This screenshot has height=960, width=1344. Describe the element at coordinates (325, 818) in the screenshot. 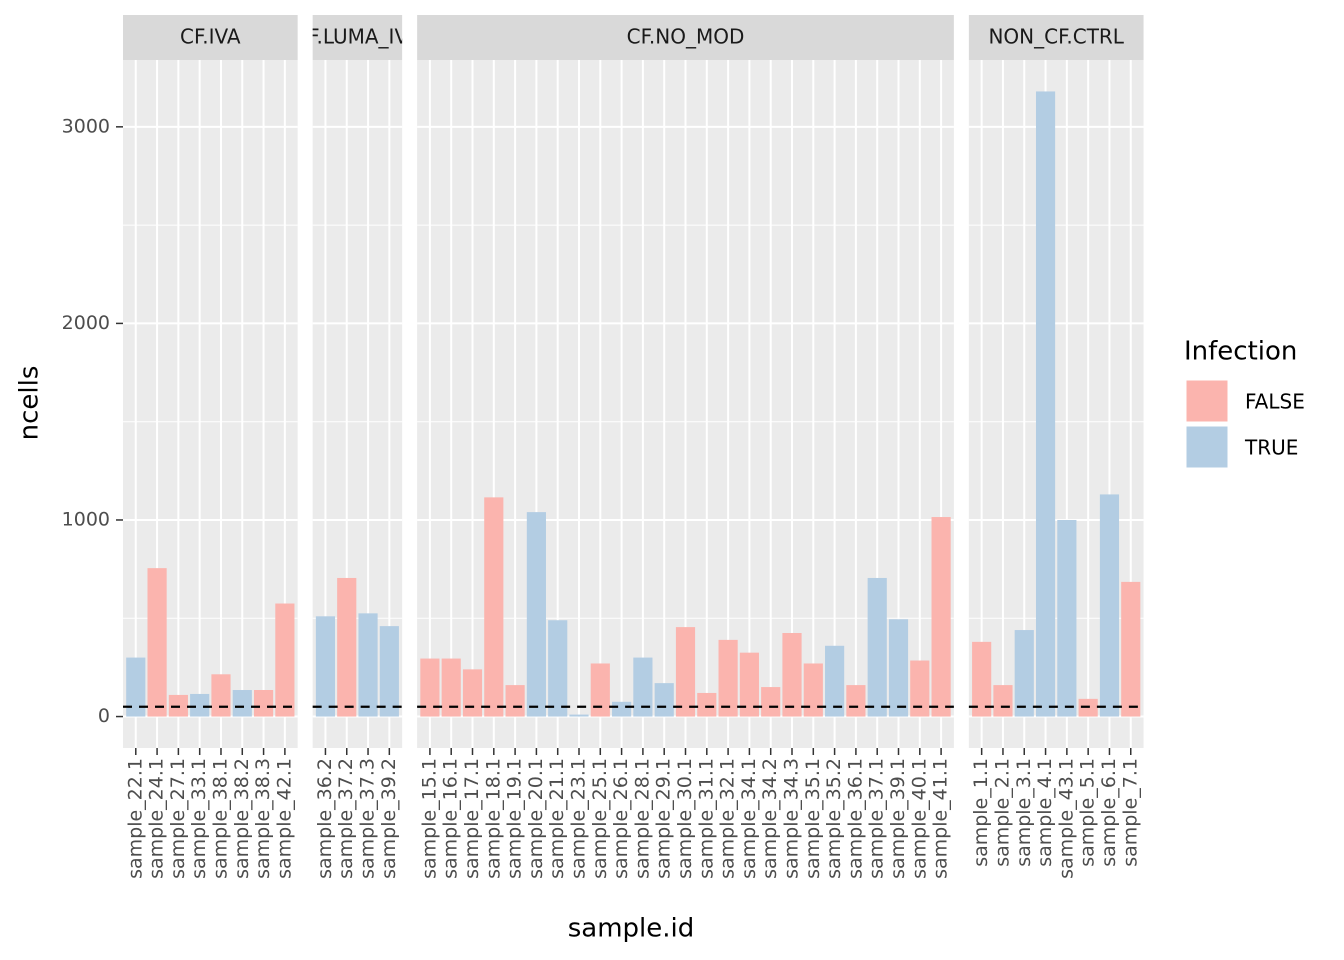

I see `x-tick-label: sample_36.2` at that location.